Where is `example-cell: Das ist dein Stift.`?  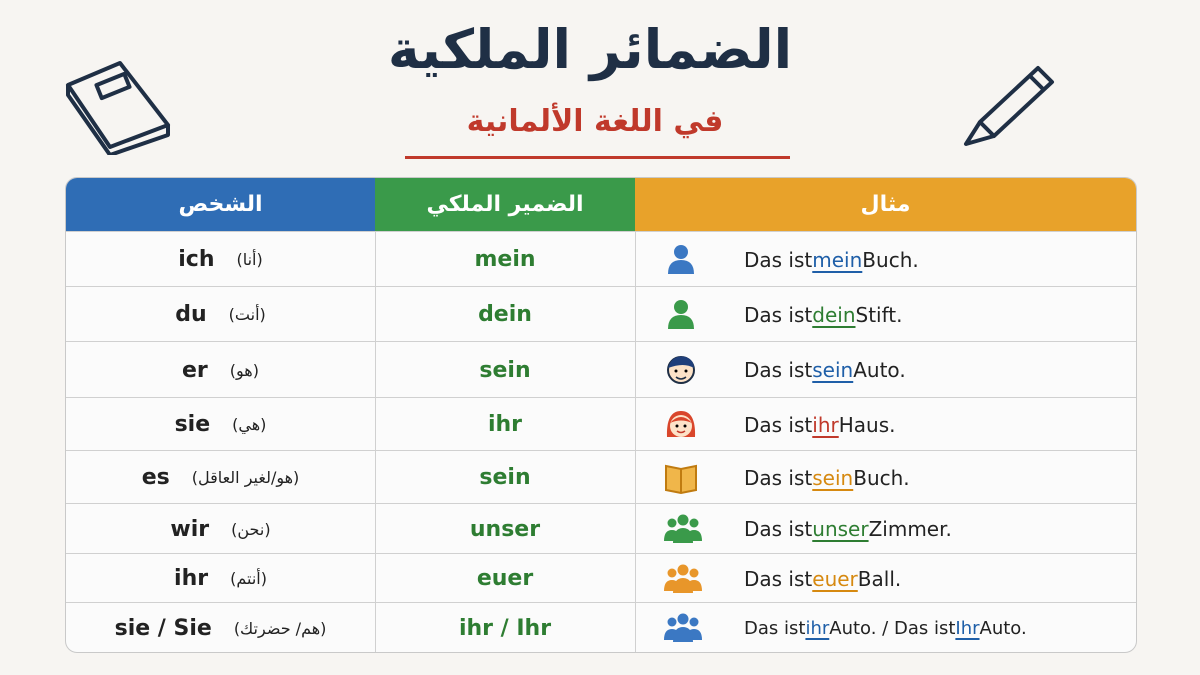
example-cell: Das ist dein Stift. is located at coordinates (939, 314).